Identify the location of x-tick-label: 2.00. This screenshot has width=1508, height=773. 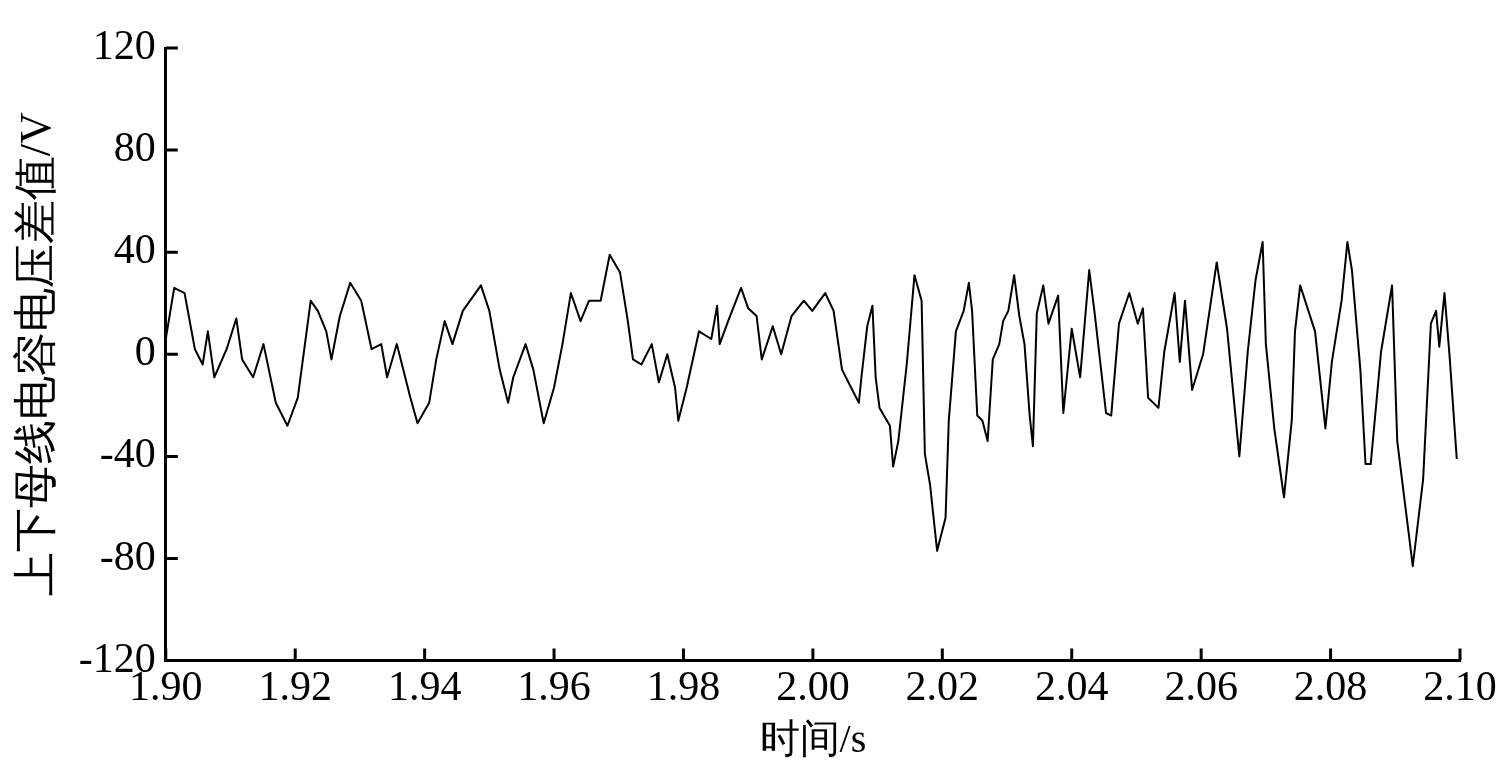
(813, 685).